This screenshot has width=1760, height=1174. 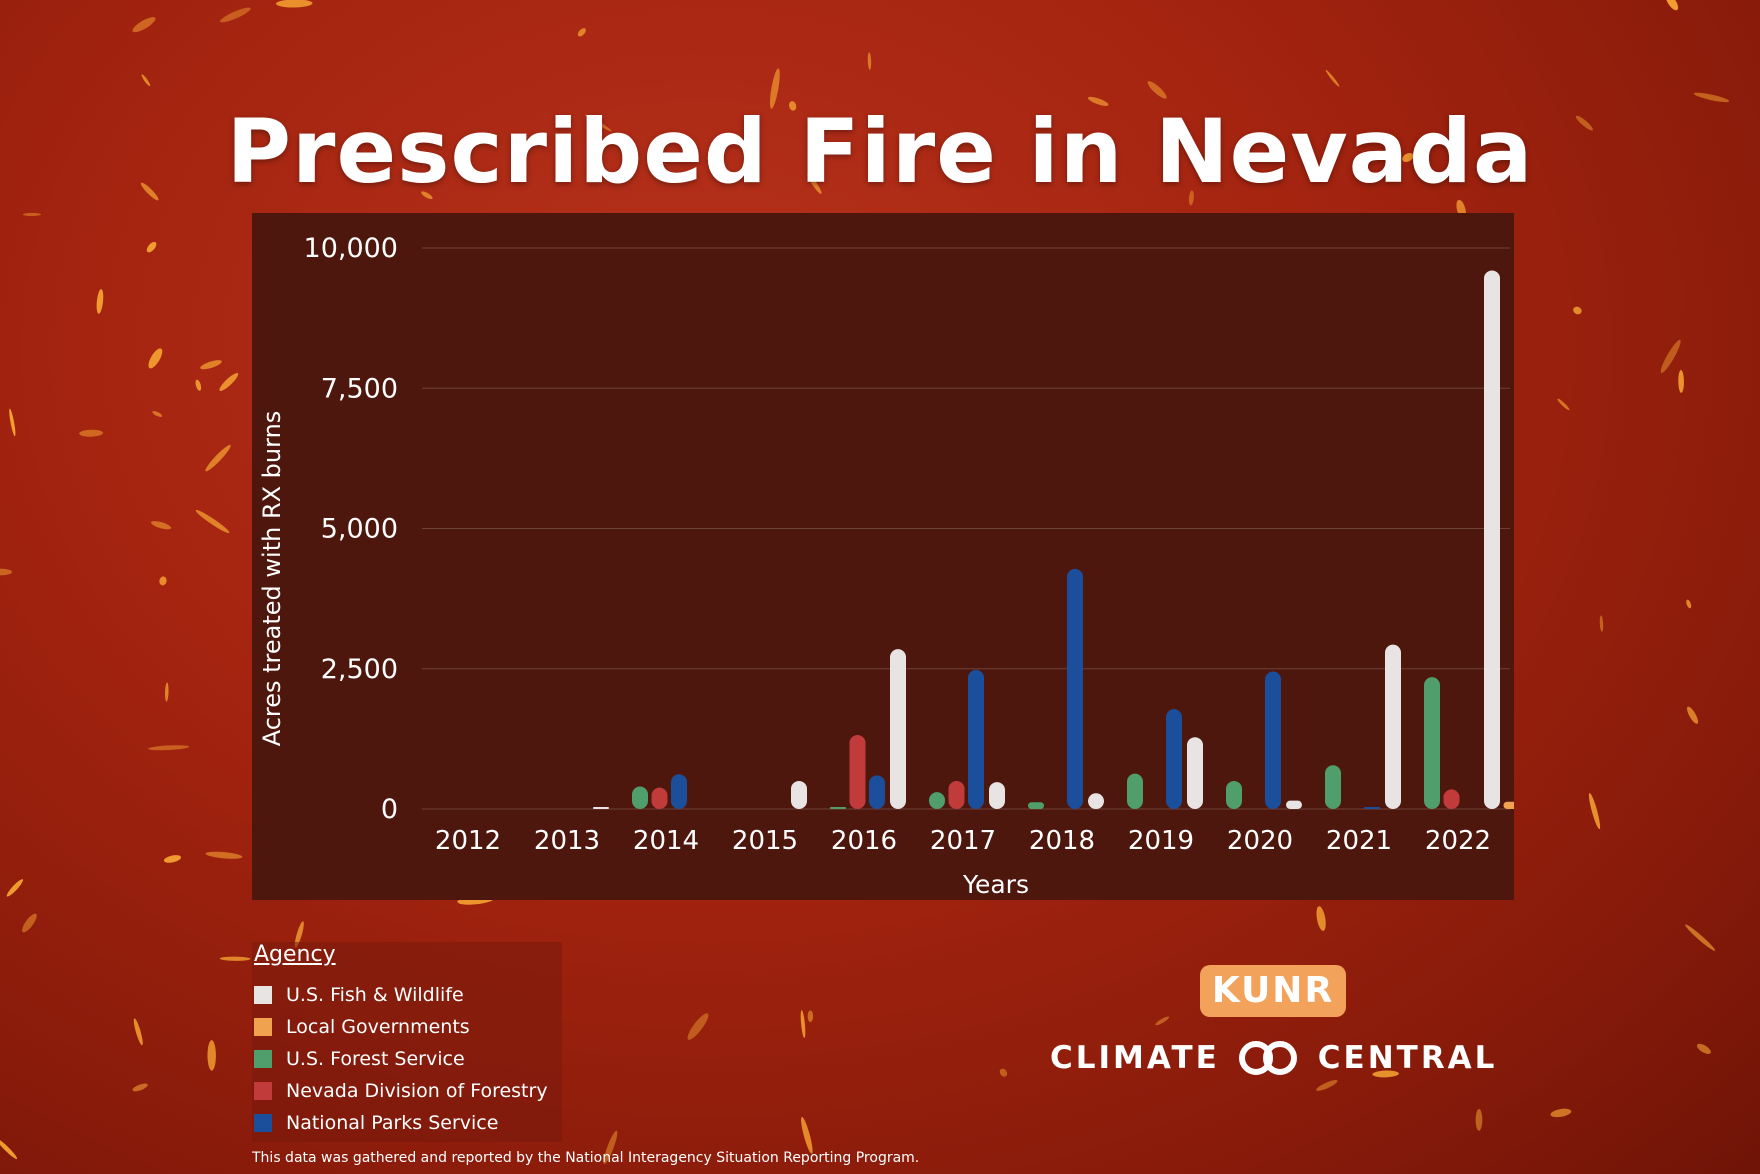 I want to click on legend-item-forest-service: U.S. Forest Service, so click(x=359, y=1059).